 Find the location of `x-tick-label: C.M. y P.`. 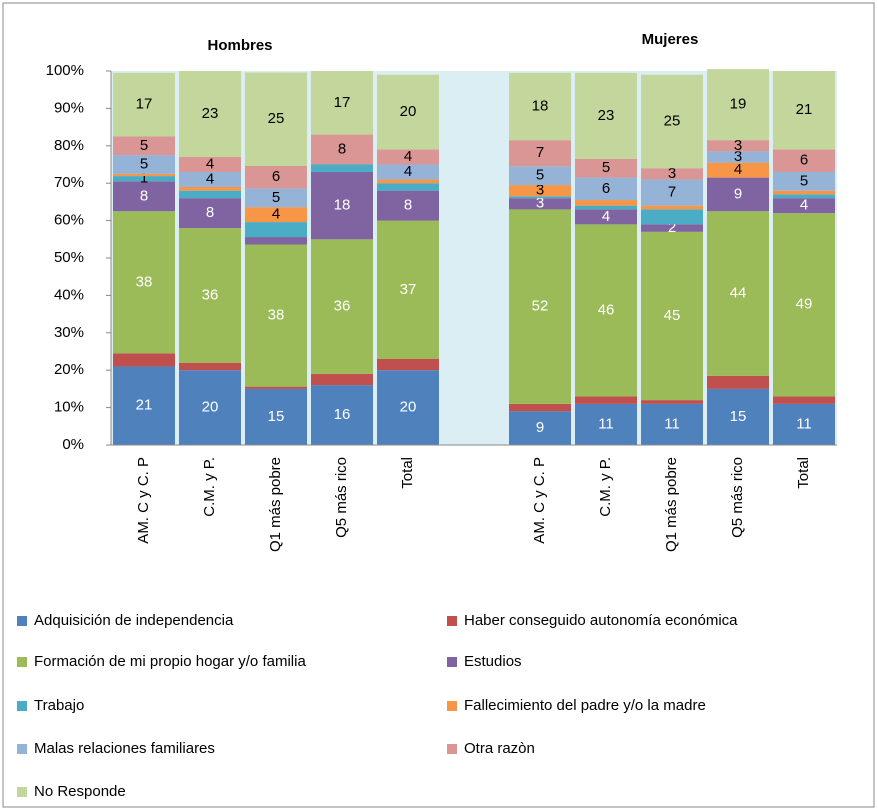

x-tick-label: C.M. y P. is located at coordinates (605, 487).